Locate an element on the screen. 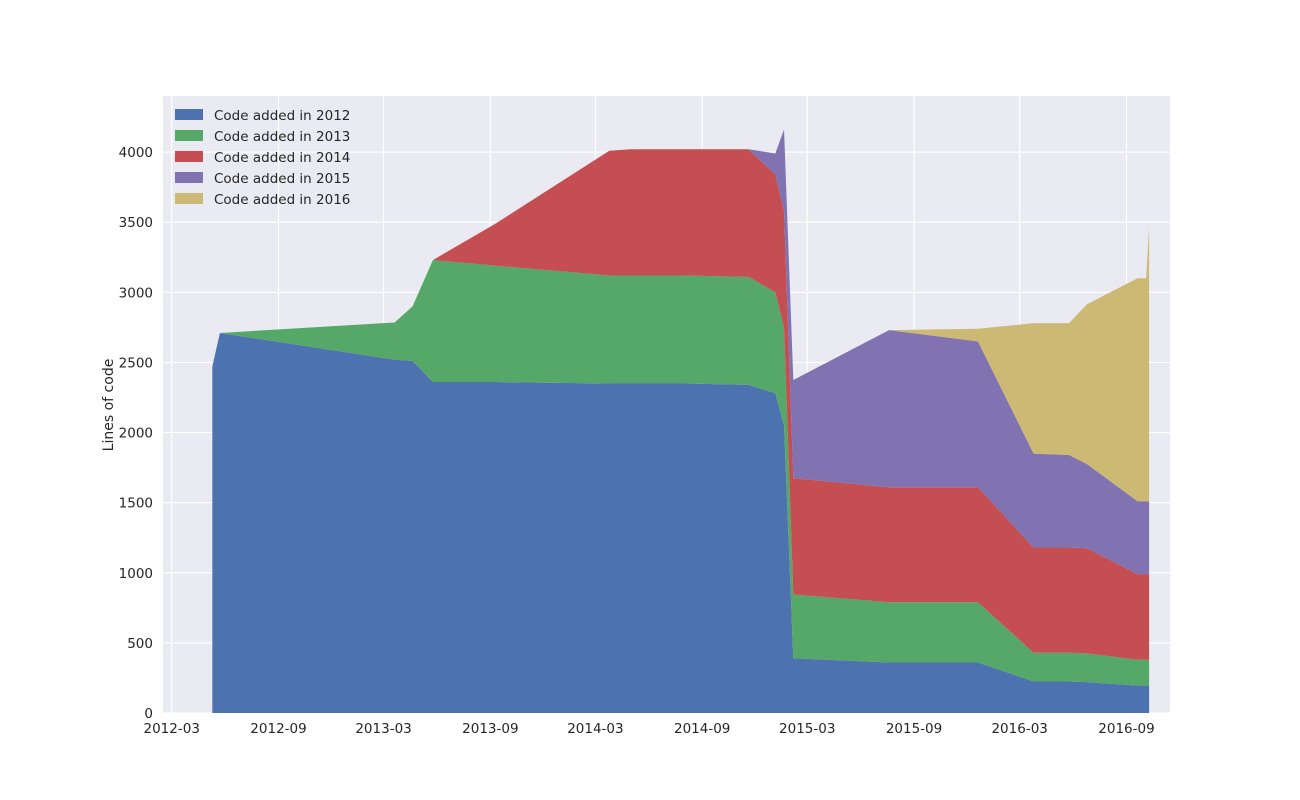 Image resolution: width=1300 pixels, height=800 pixels. x-tick-label-9: 2016-09 is located at coordinates (1126, 729).